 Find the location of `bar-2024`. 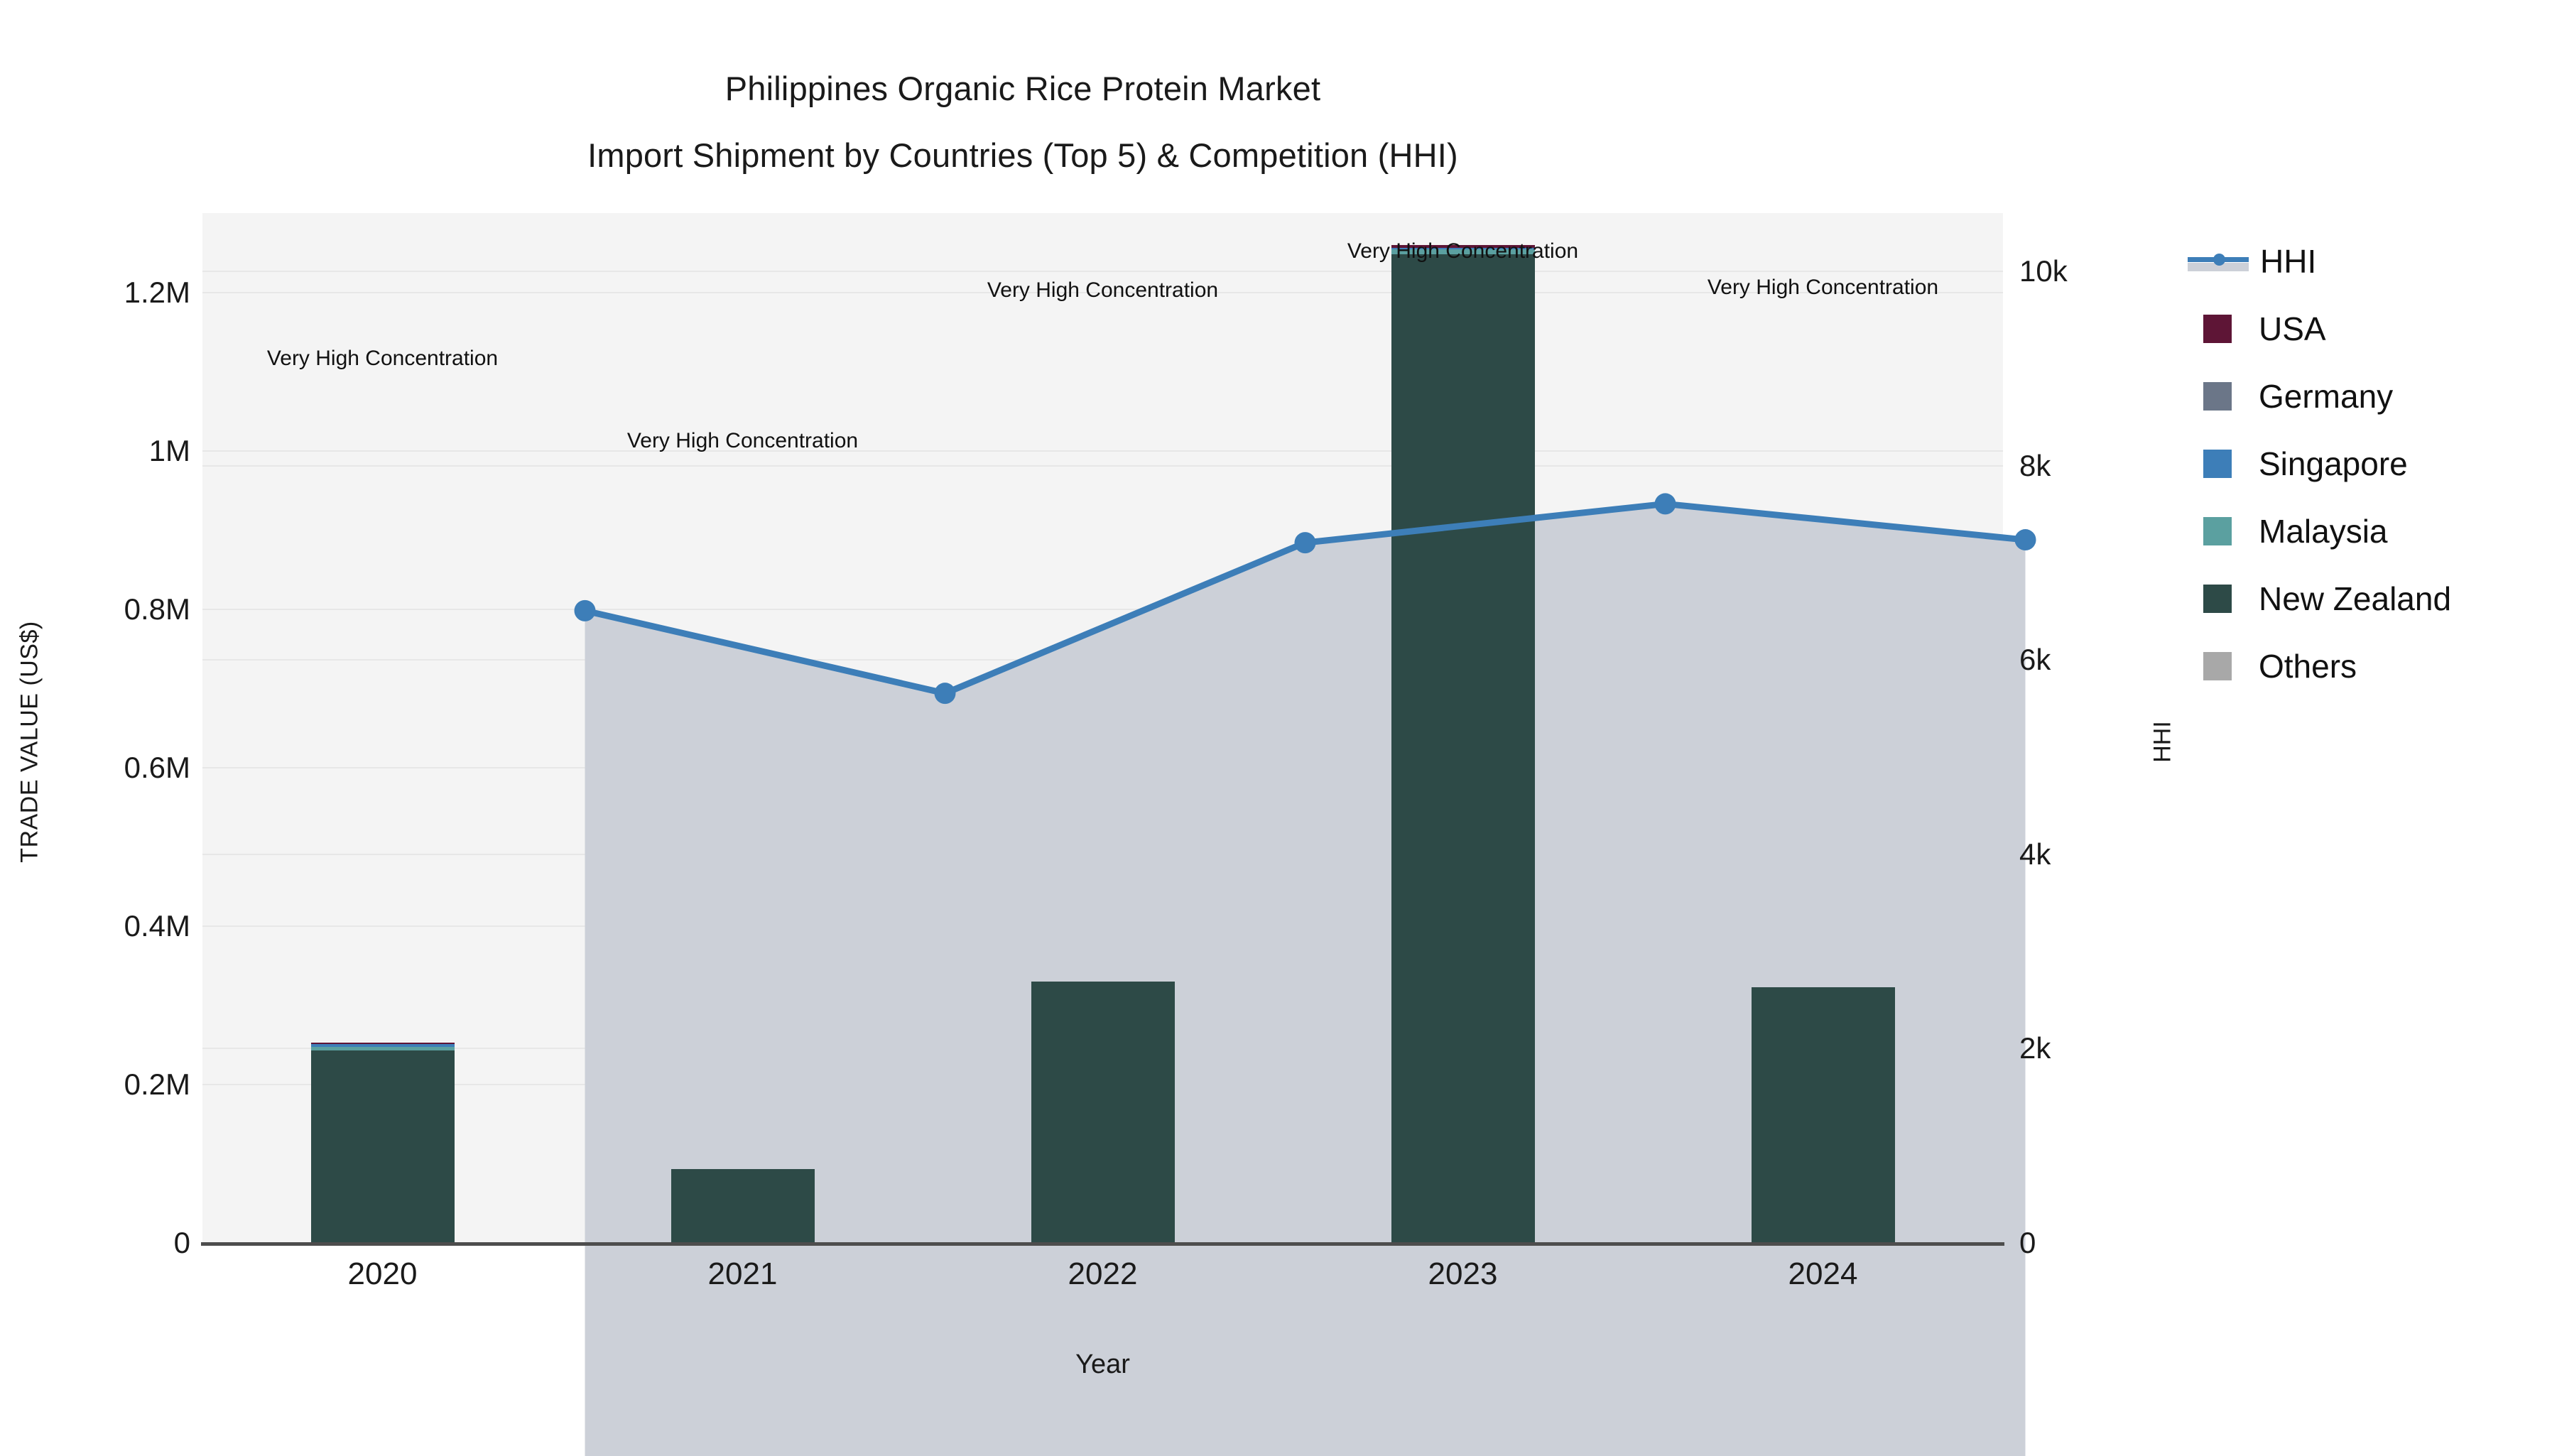

bar-2024 is located at coordinates (1823, 1115).